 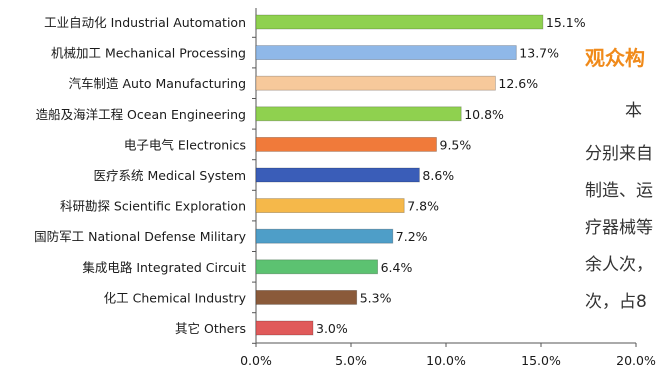 I want to click on value-label: 5.3%, so click(x=376, y=297).